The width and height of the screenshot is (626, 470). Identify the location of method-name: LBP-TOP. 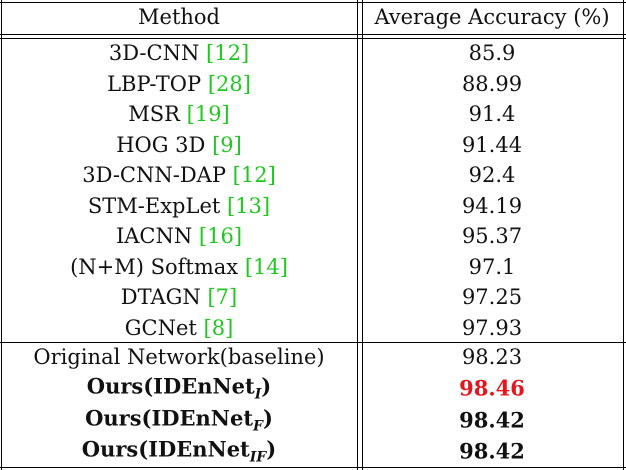
(154, 83).